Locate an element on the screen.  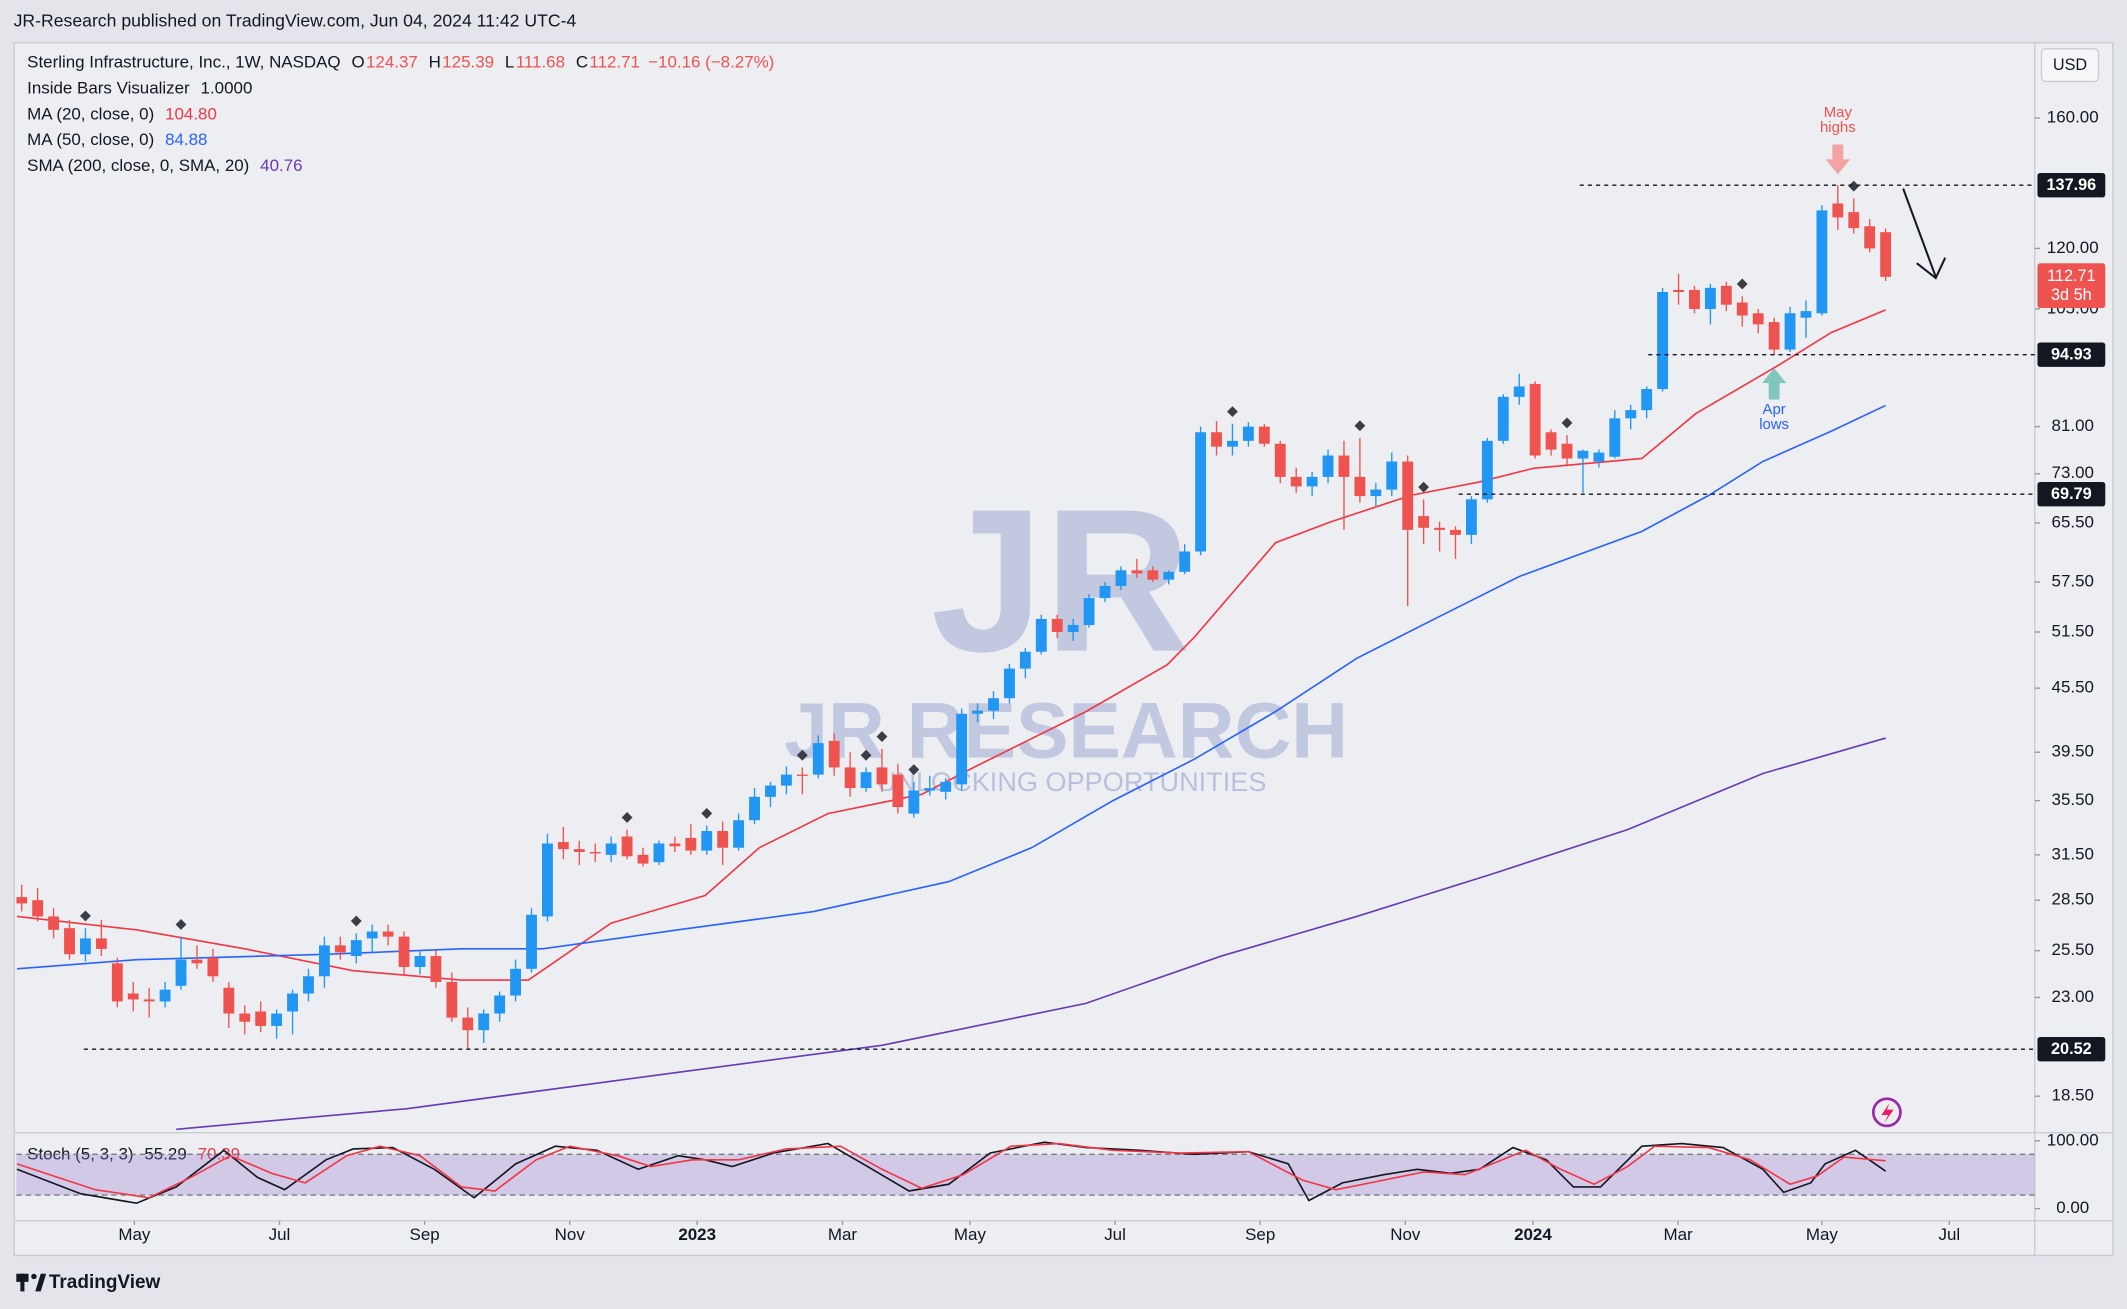
y-tick-label: 73.00 is located at coordinates (2073, 472).